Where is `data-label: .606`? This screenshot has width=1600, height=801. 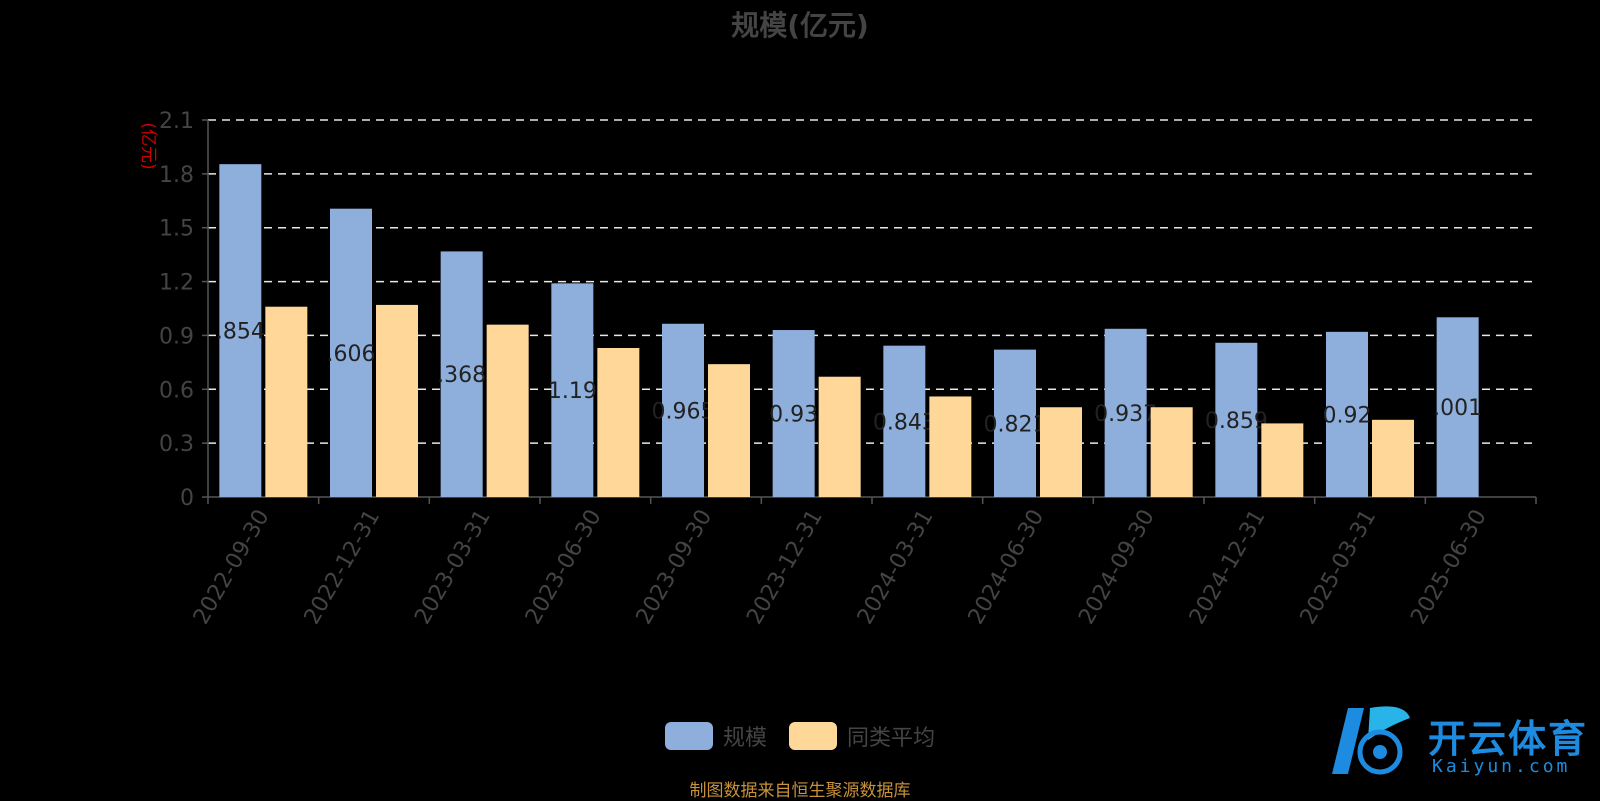 data-label: .606 is located at coordinates (351, 354).